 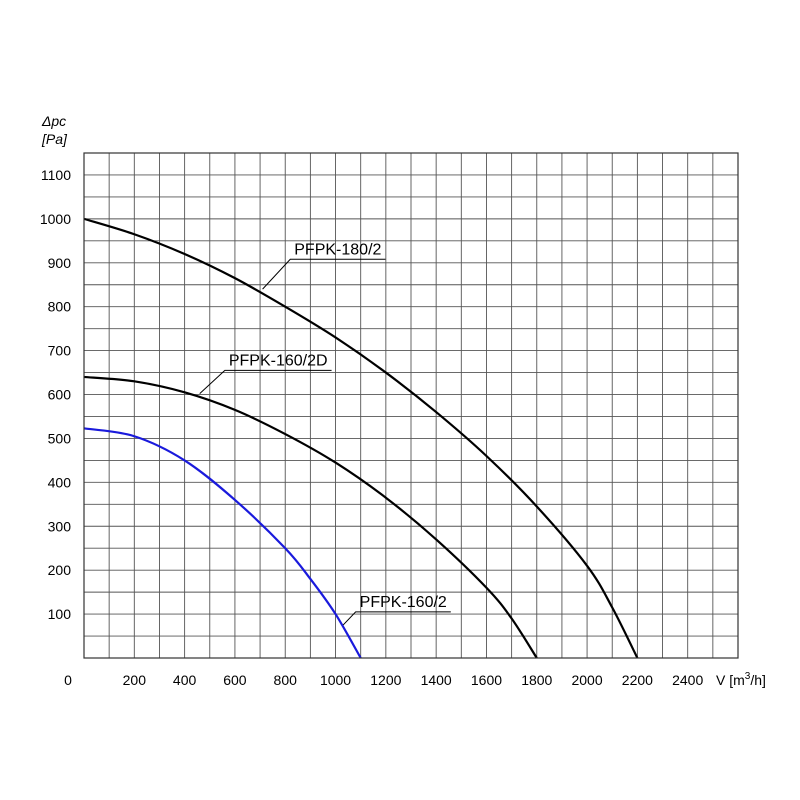 I want to click on series-label: PFPK-160/2D, so click(x=278, y=360).